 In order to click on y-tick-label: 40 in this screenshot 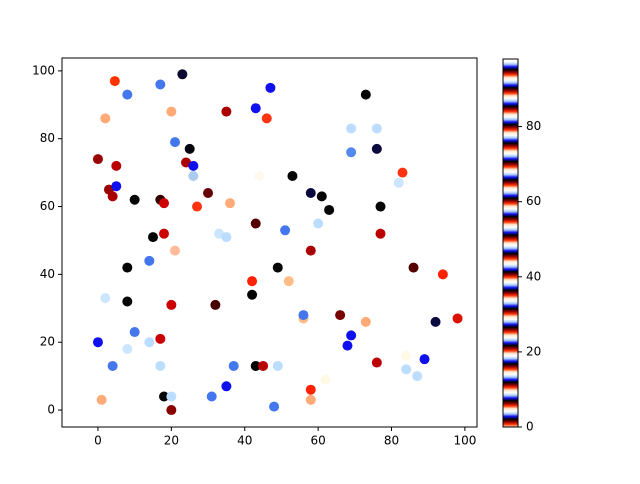, I will do `click(47, 274)`.